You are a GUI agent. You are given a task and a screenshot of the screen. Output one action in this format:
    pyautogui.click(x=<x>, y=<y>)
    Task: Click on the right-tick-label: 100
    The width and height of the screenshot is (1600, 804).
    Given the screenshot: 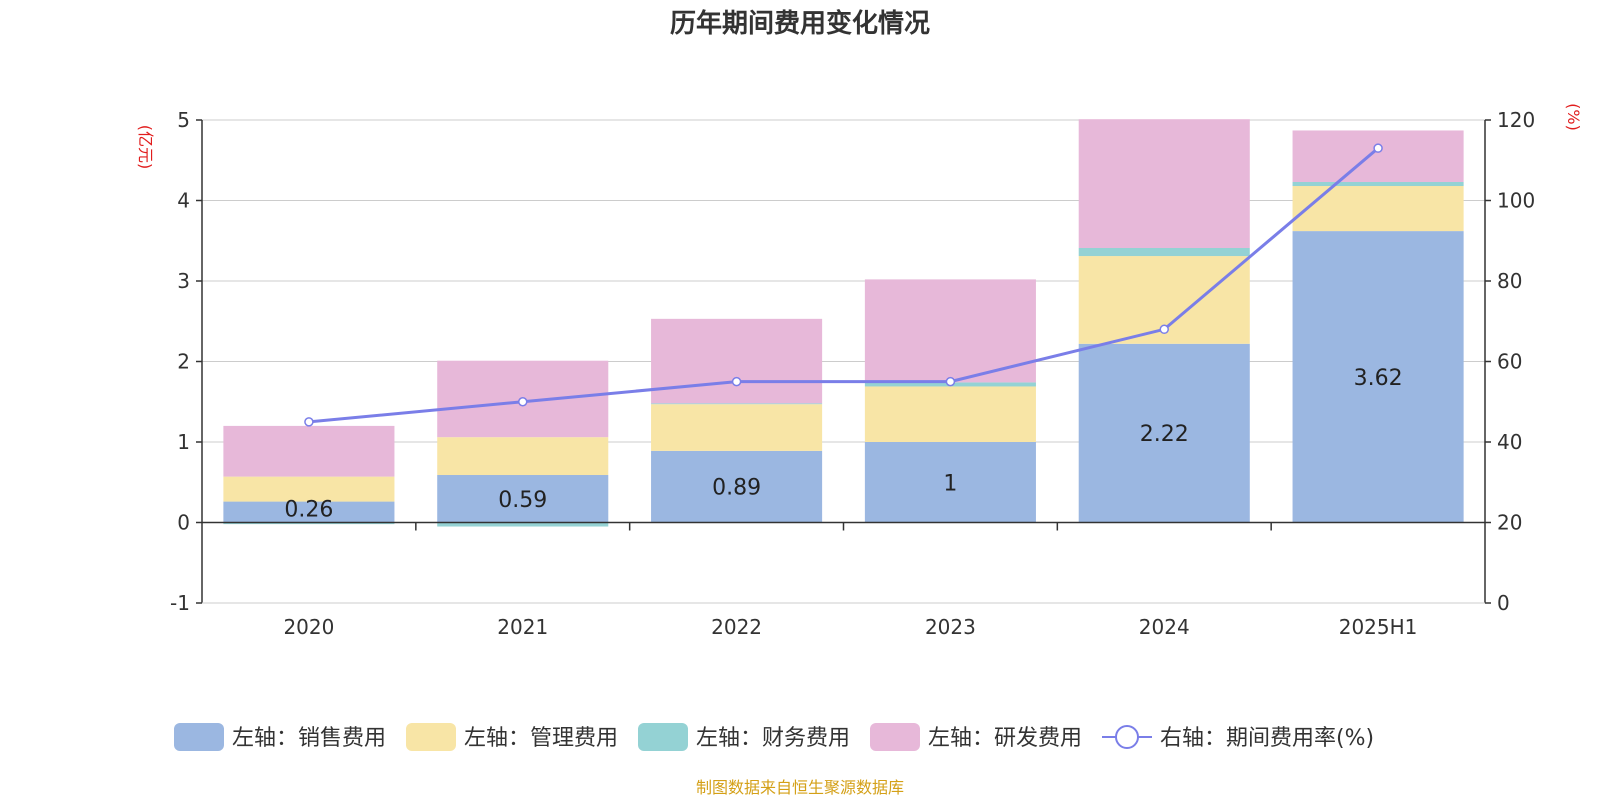 What is the action you would take?
    pyautogui.click(x=1516, y=201)
    